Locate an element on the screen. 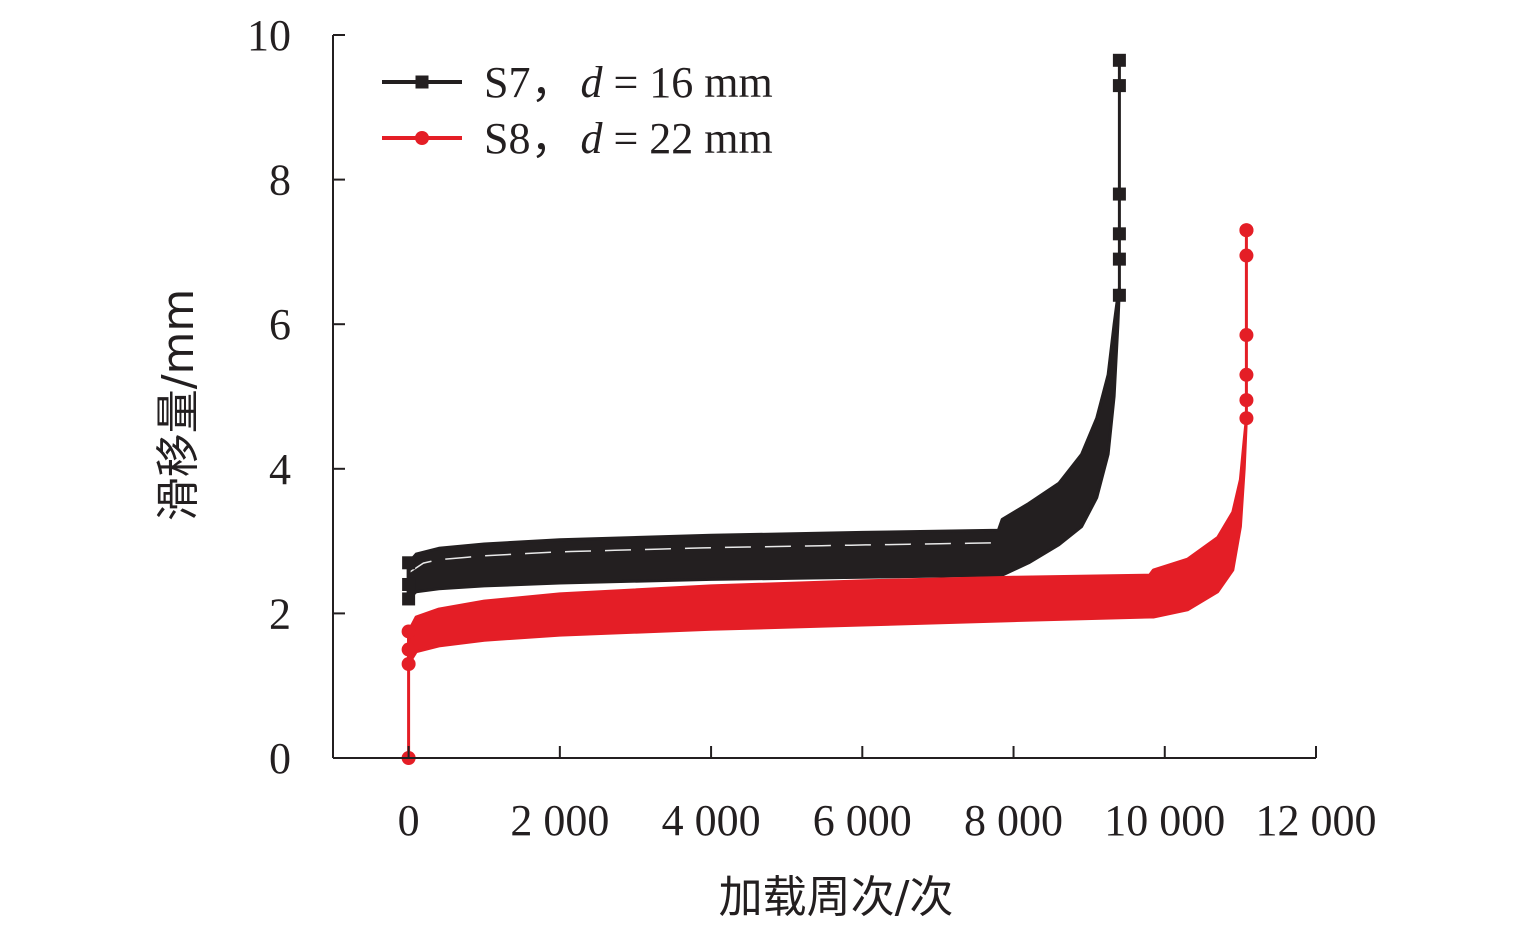 The image size is (1535, 931). y-axis-title: 滑移量/mm is located at coordinates (178, 405).